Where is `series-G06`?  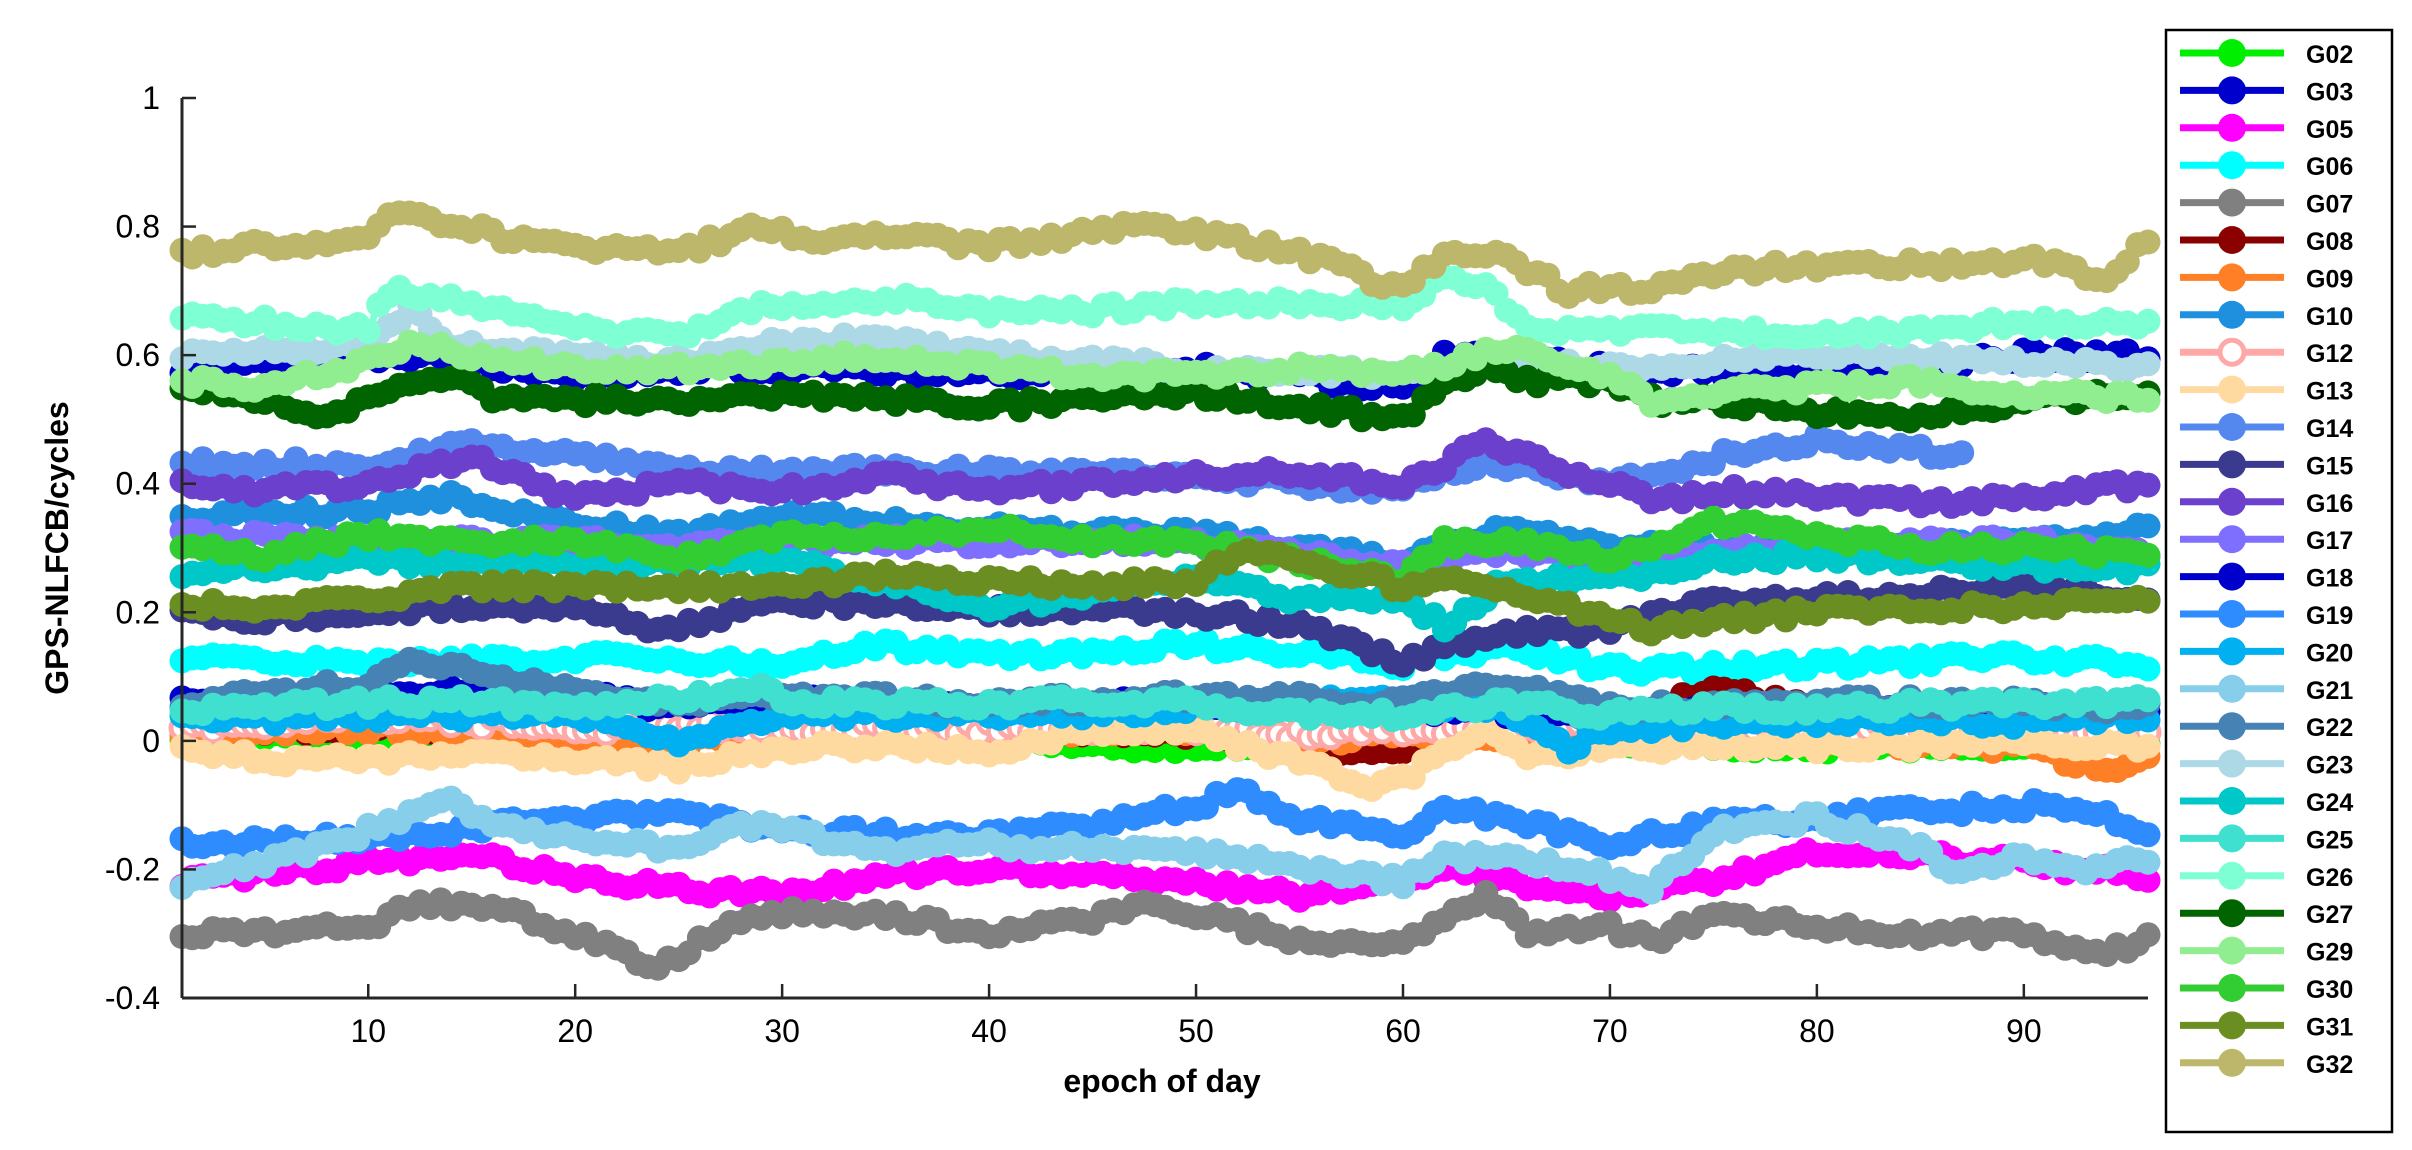 series-G06 is located at coordinates (1165, 657).